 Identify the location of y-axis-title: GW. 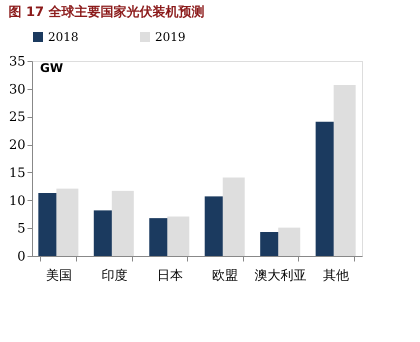
(52, 68).